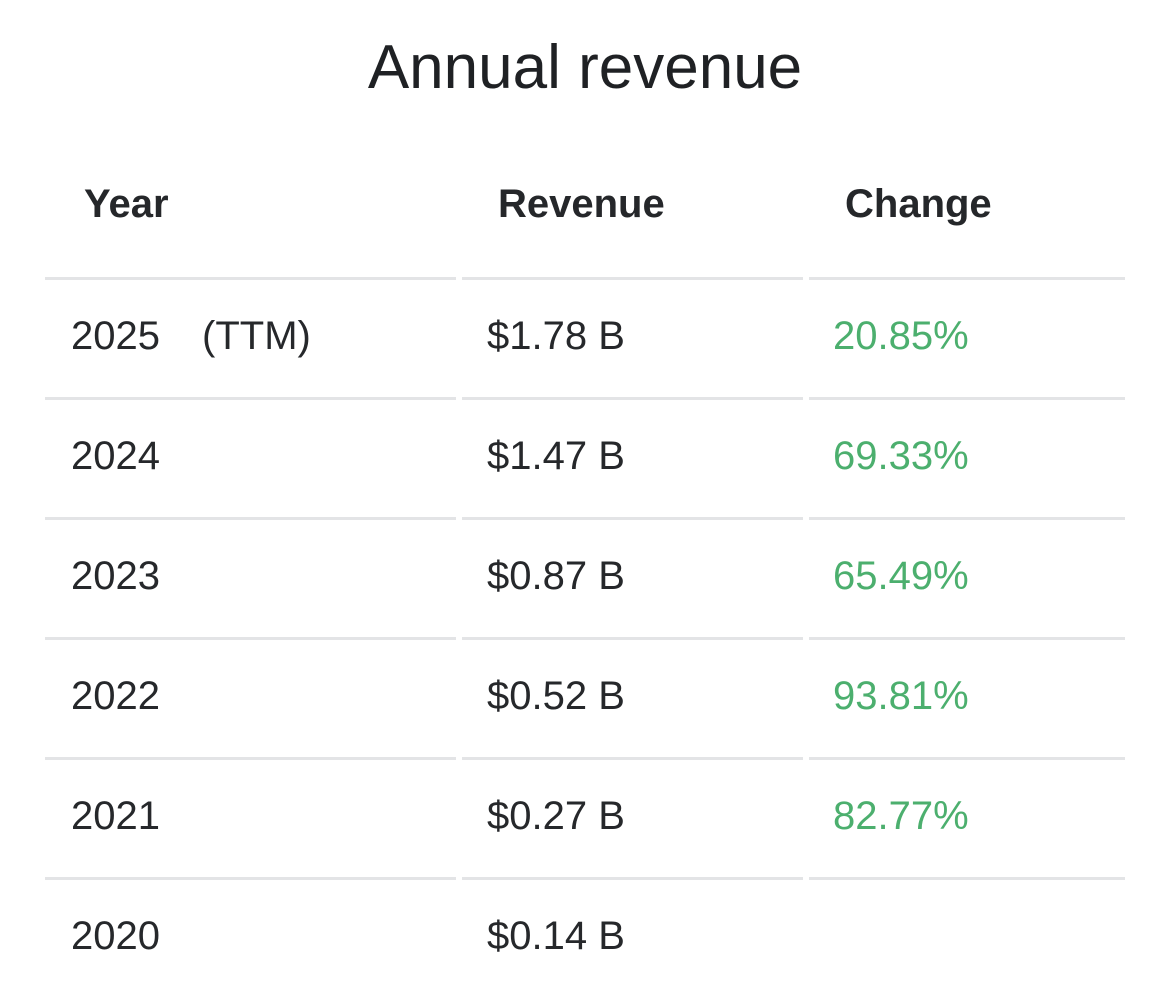  I want to click on year-cell: 2022, so click(115, 696).